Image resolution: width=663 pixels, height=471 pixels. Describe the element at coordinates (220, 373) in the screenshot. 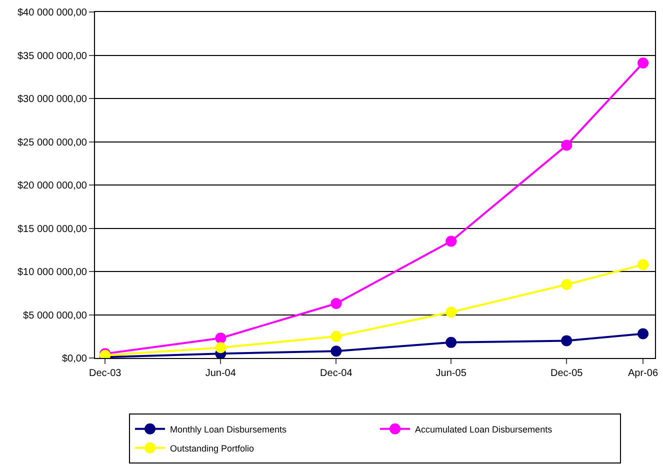

I see `x-tick-label: Jun-04` at that location.